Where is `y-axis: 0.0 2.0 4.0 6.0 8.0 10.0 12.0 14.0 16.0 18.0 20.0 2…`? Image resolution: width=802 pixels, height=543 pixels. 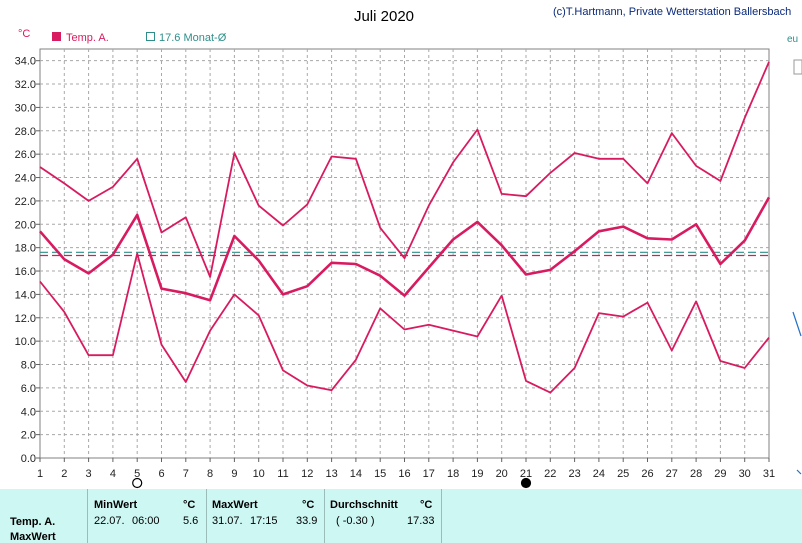
y-axis: 0.0 2.0 4.0 6.0 8.0 10.0 12.0 14.0 16.0 18.0 20.0 2… is located at coordinates (27, 260).